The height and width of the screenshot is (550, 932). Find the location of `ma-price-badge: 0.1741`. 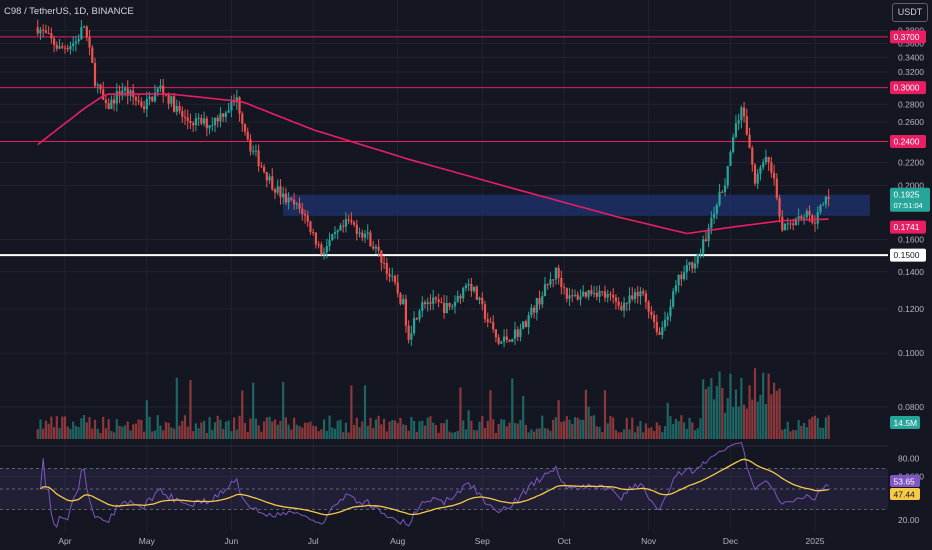

ma-price-badge: 0.1741 is located at coordinates (907, 227).